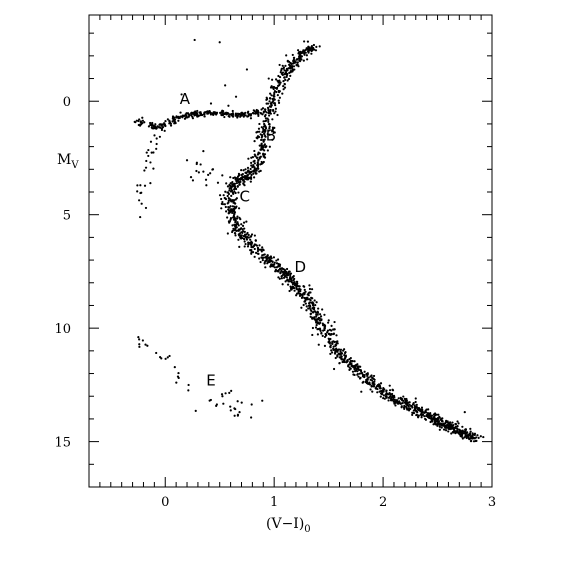 The height and width of the screenshot is (574, 574). I want to click on annotation-label: B, so click(271, 135).